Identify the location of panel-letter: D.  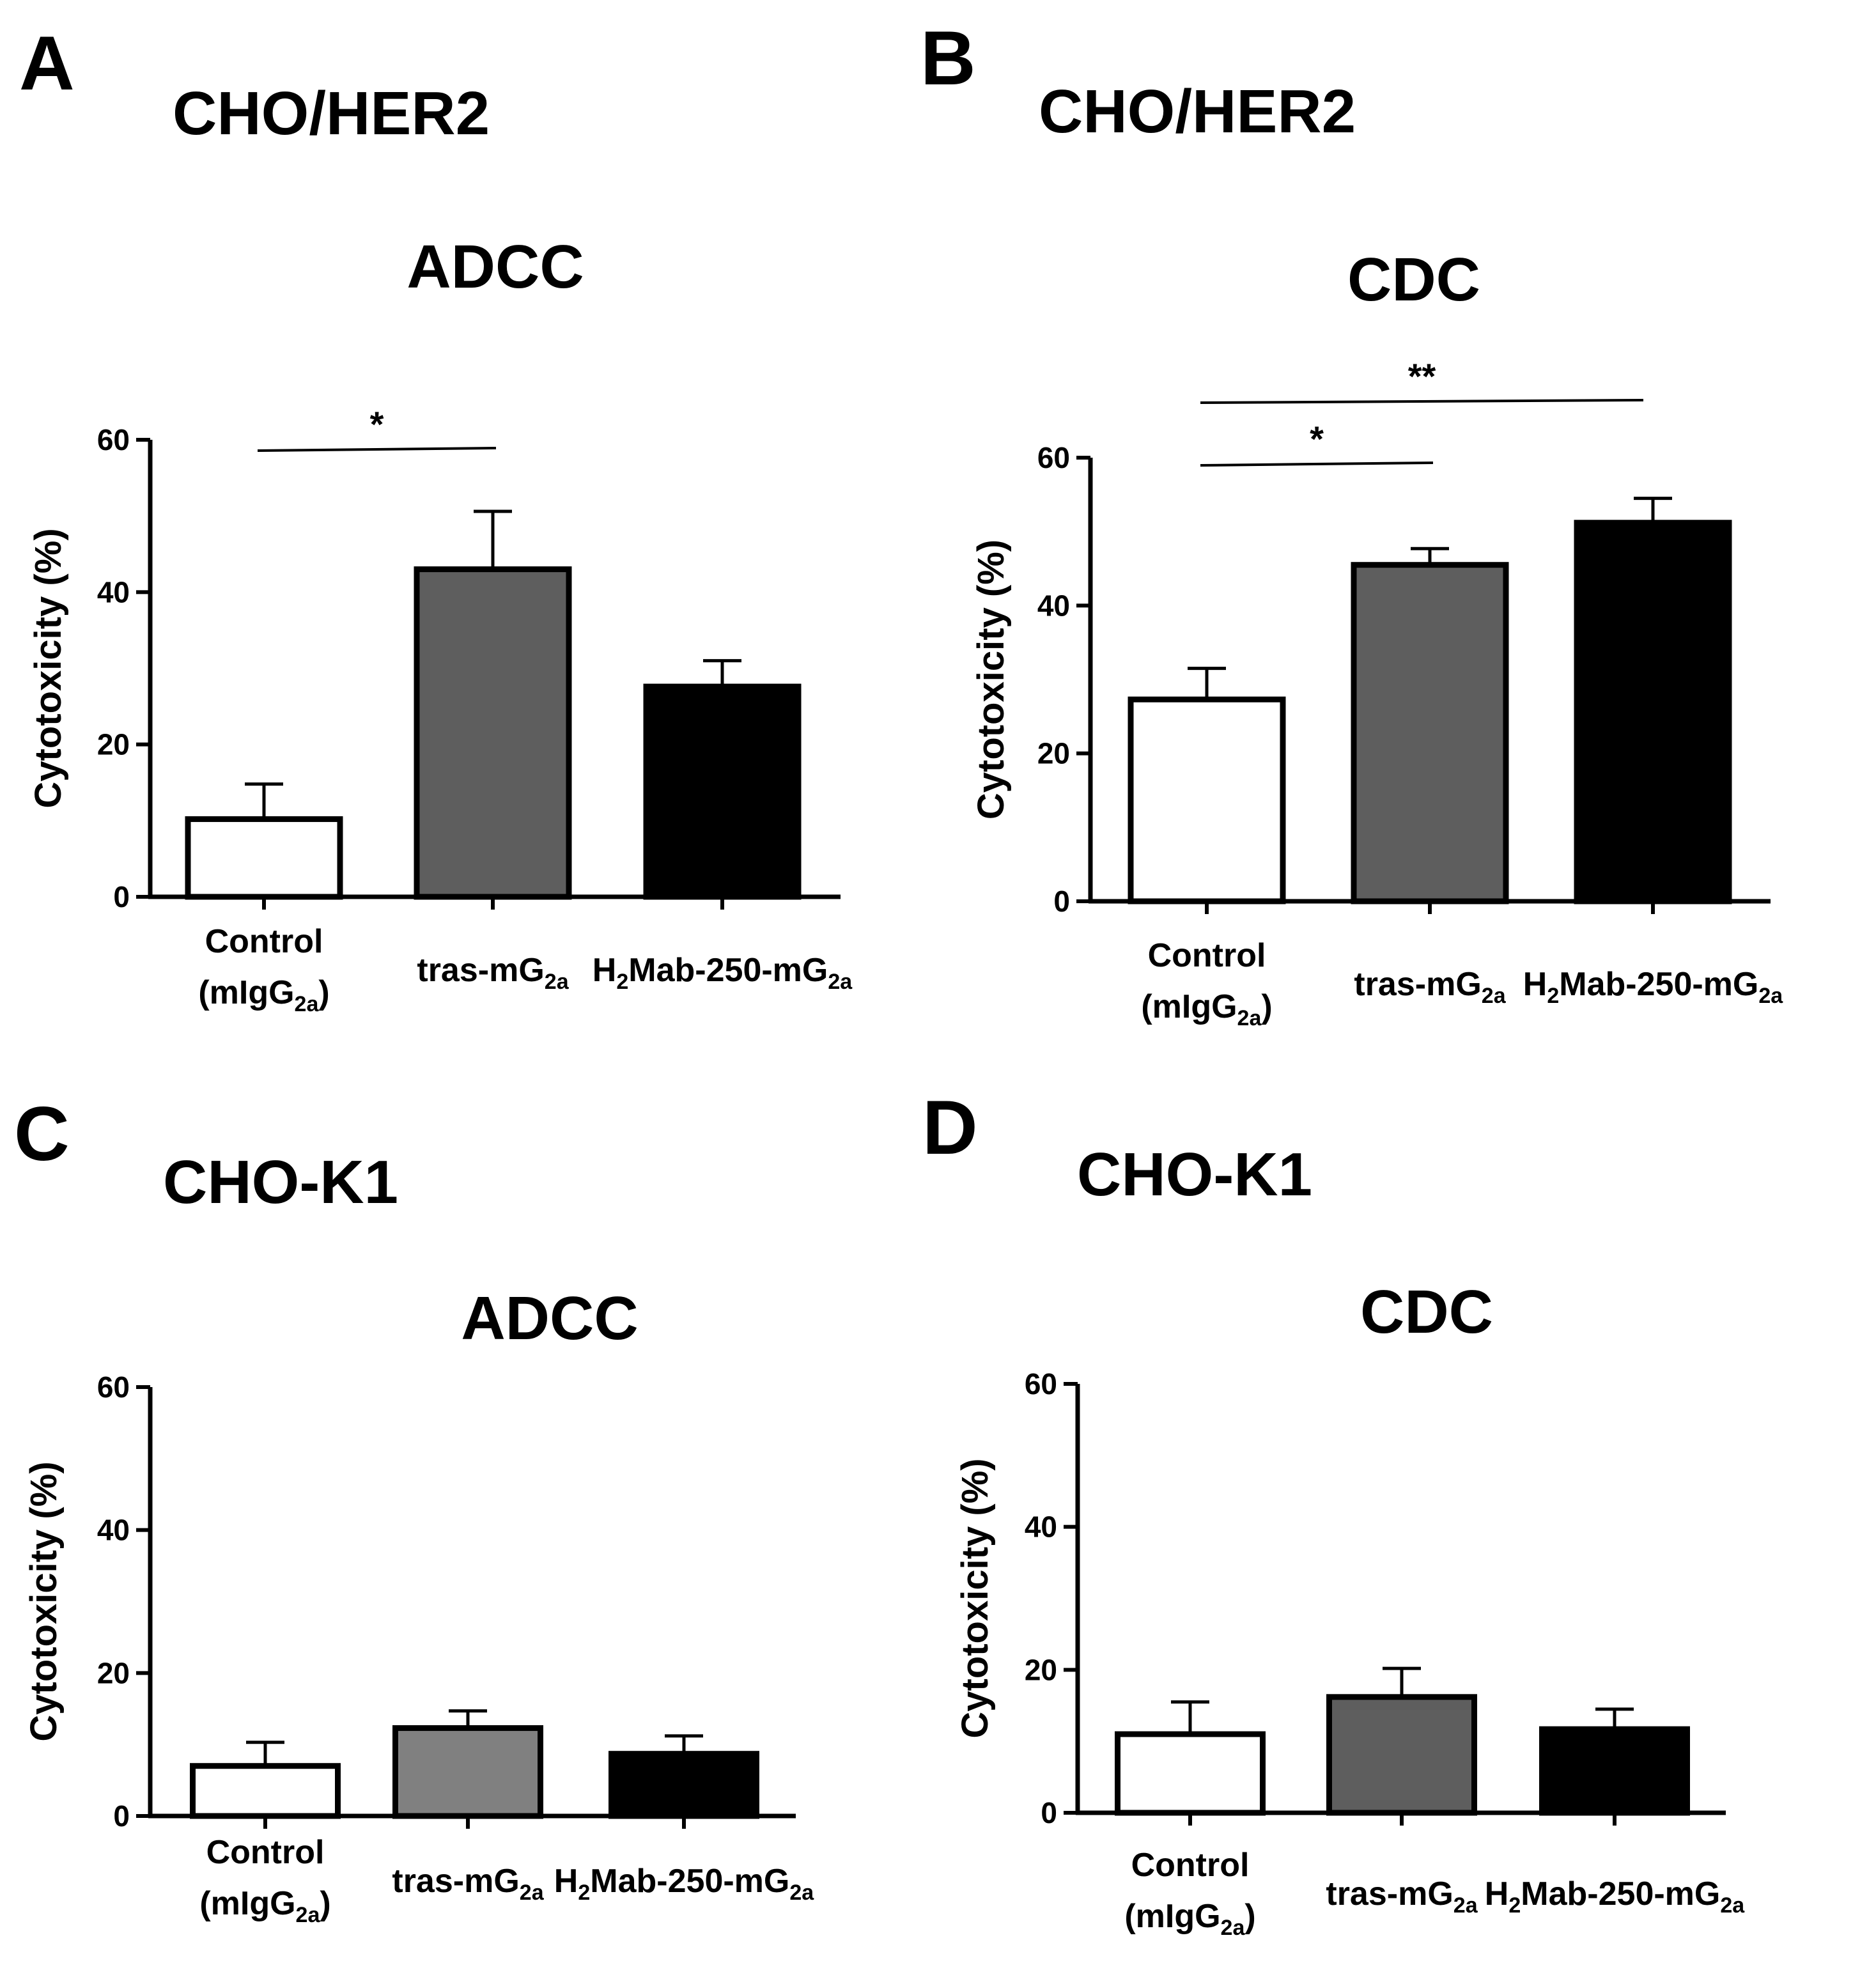
(950, 1127).